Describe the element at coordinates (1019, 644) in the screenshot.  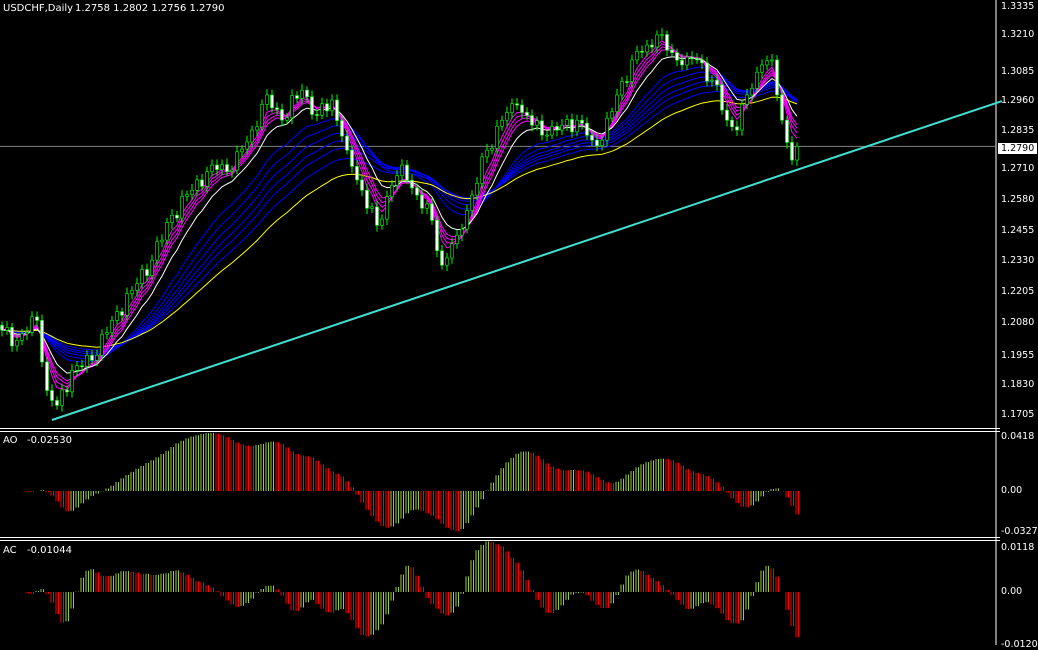
I see `ac-axis-label: -0.0120` at that location.